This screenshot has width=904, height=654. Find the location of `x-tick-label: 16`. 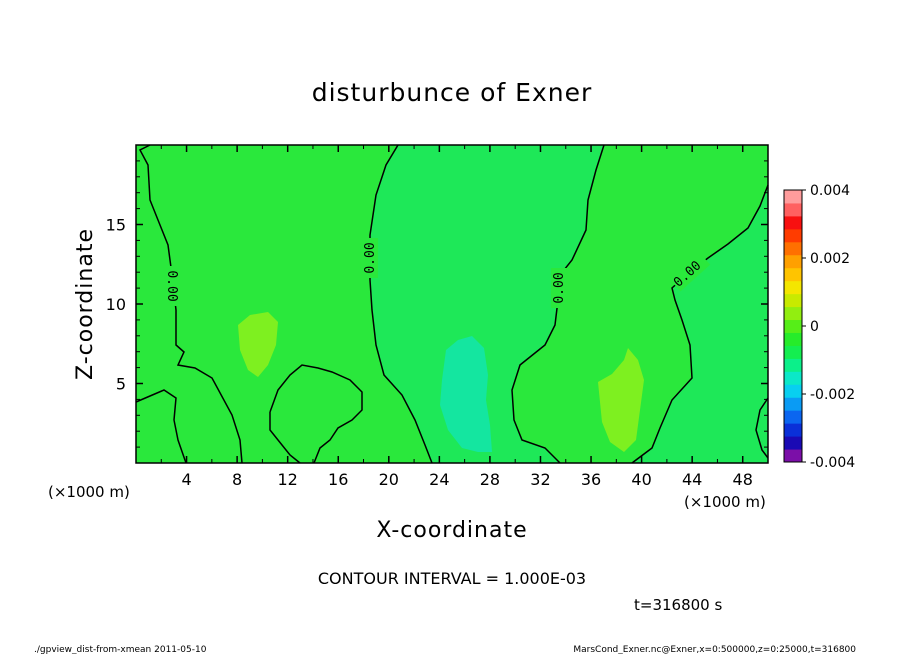

x-tick-label: 16 is located at coordinates (338, 479).